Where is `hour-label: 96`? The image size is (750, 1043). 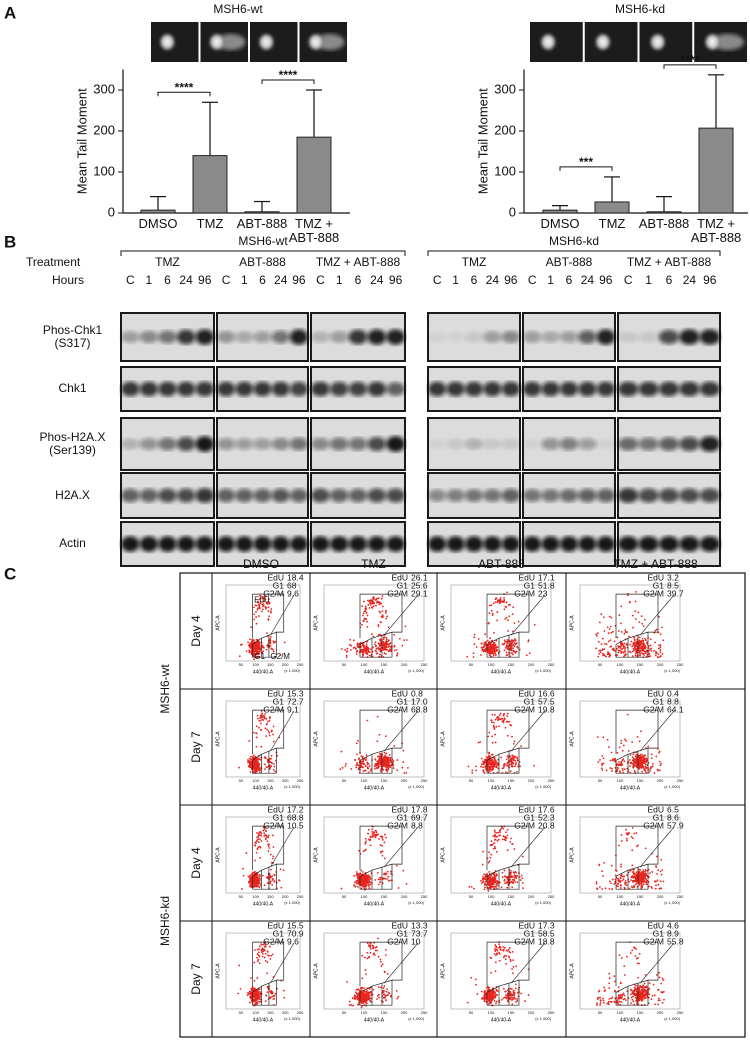 hour-label: 96 is located at coordinates (299, 280).